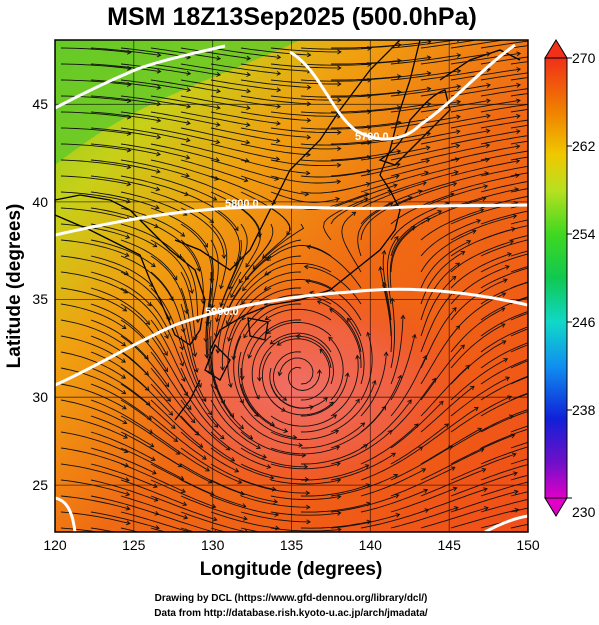 This screenshot has width=599, height=625. I want to click on contour-5900-southeast, so click(506, 523).